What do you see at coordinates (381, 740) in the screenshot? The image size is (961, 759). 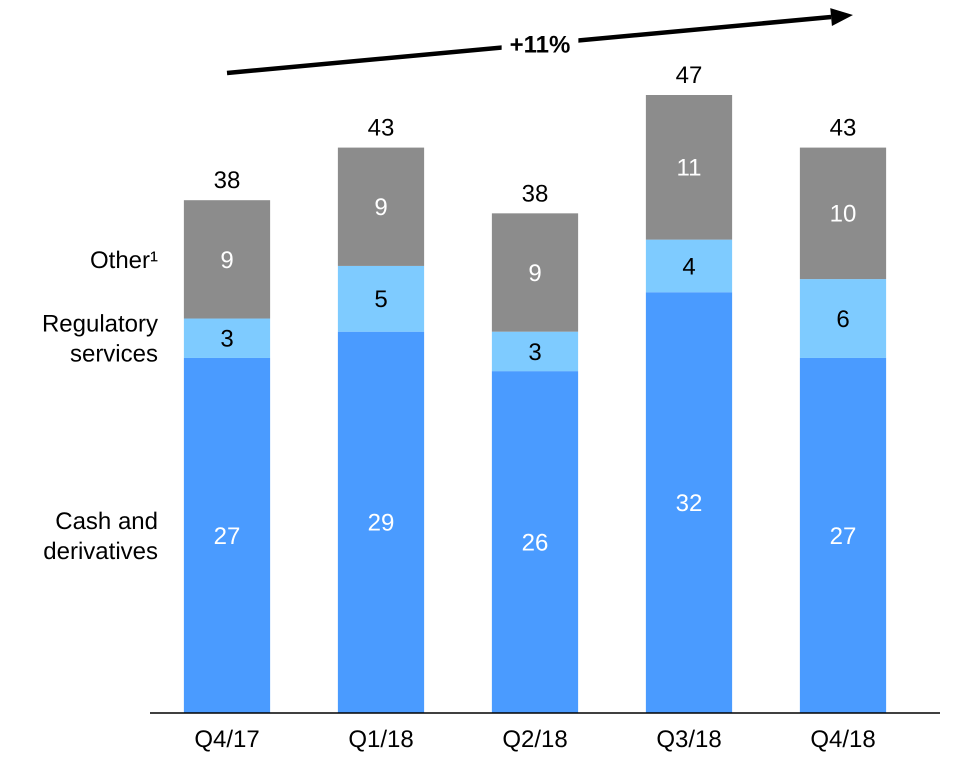 I see `x-tick-label: Q1/18` at bounding box center [381, 740].